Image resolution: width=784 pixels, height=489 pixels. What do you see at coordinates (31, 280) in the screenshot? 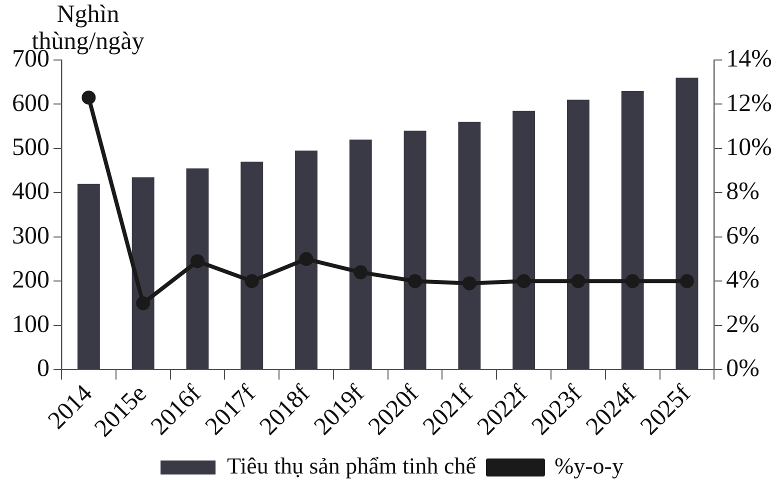
I see `y-tick-label: 200` at bounding box center [31, 280].